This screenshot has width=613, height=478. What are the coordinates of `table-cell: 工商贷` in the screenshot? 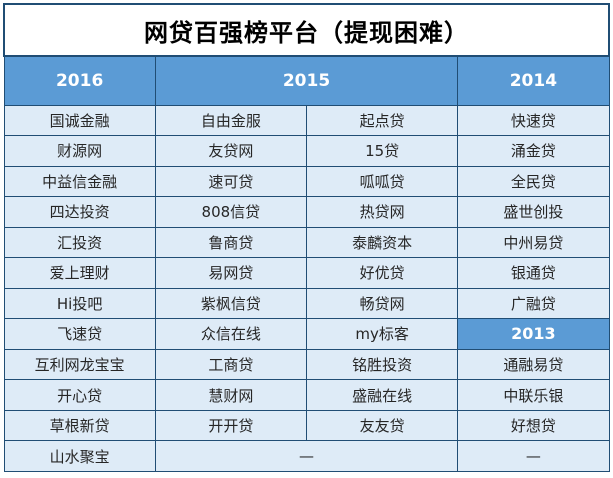 It's located at (231, 364).